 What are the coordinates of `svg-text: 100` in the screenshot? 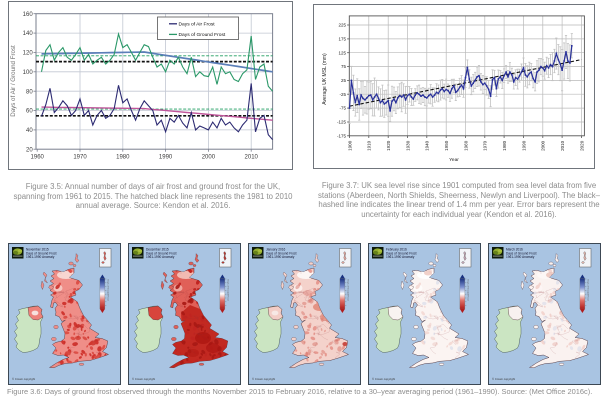 It's located at (28, 73).